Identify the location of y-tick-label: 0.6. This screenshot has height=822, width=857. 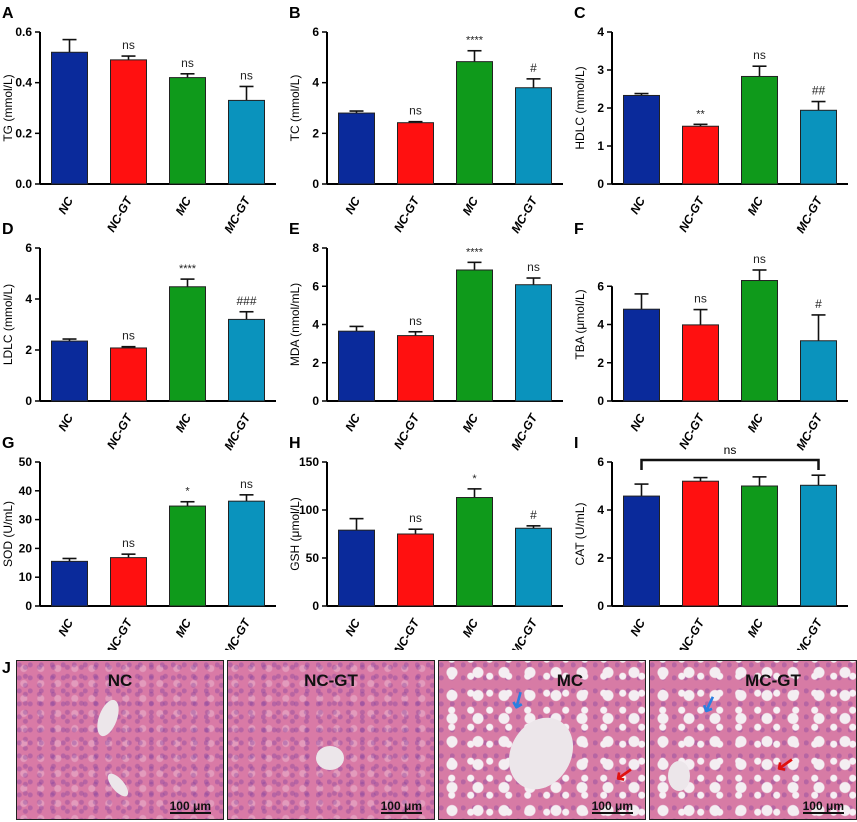
(23, 32).